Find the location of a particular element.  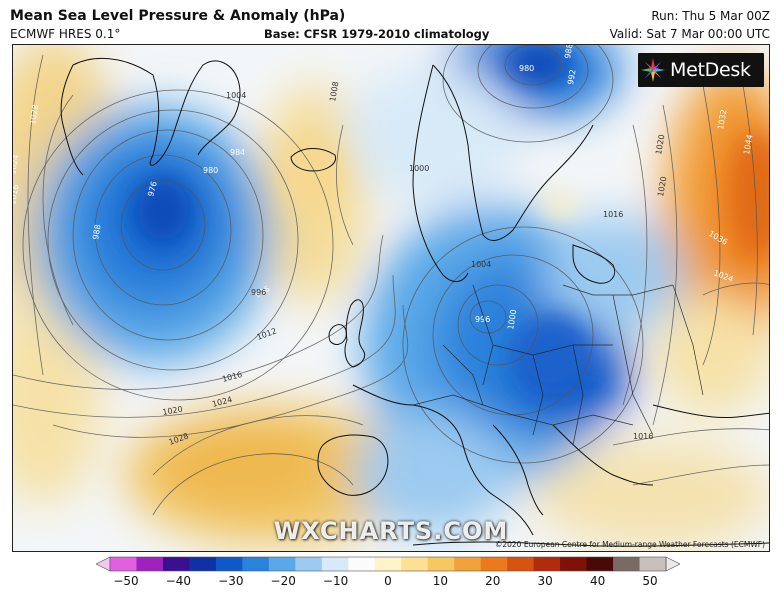

metdesk-logo: MetDesk is located at coordinates (701, 70).